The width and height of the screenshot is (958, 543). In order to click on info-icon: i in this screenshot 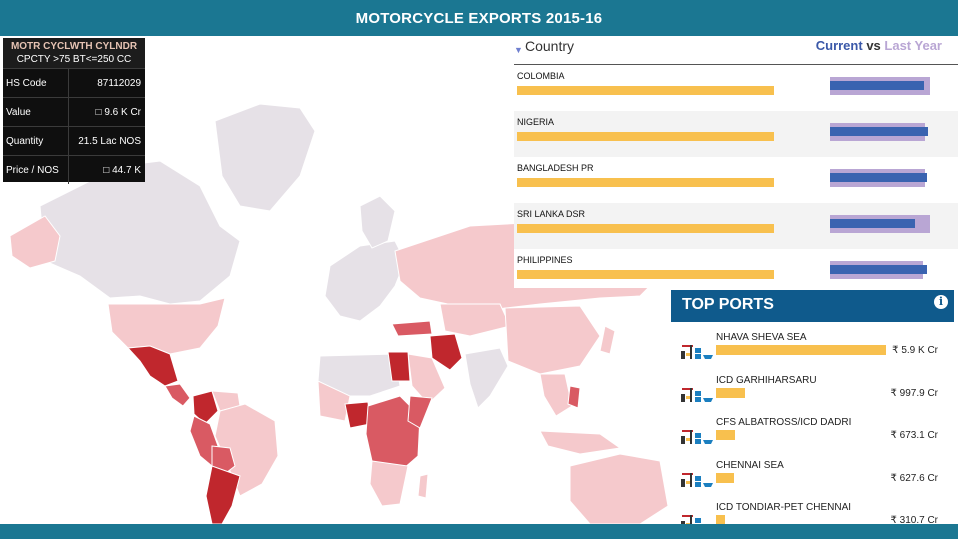, I will do `click(941, 302)`.